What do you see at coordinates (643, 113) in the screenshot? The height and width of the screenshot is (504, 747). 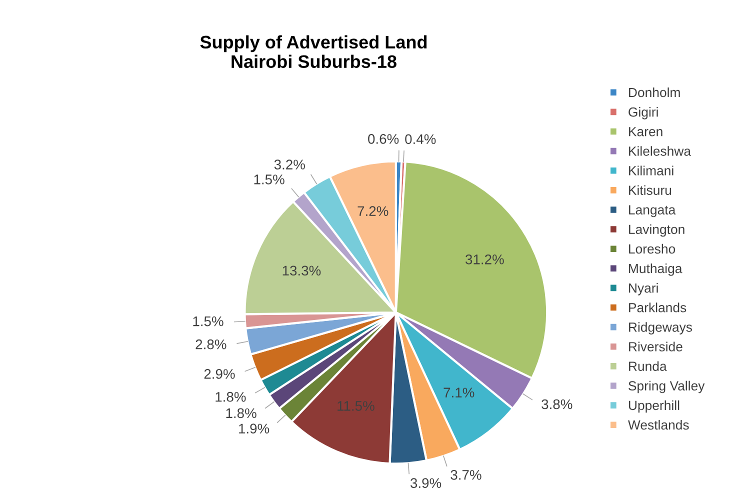 I see `legend-label: Gigiri` at bounding box center [643, 113].